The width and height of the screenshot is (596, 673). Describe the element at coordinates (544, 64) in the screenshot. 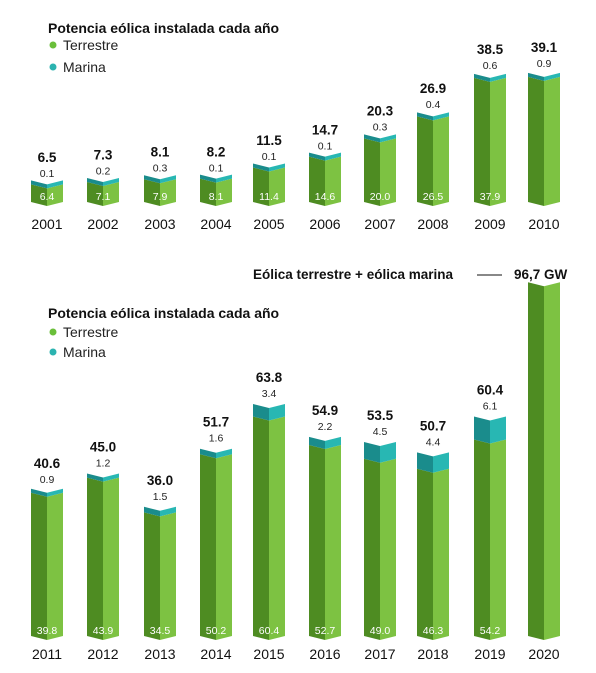

I see `marina-value-label: 0.9` at that location.